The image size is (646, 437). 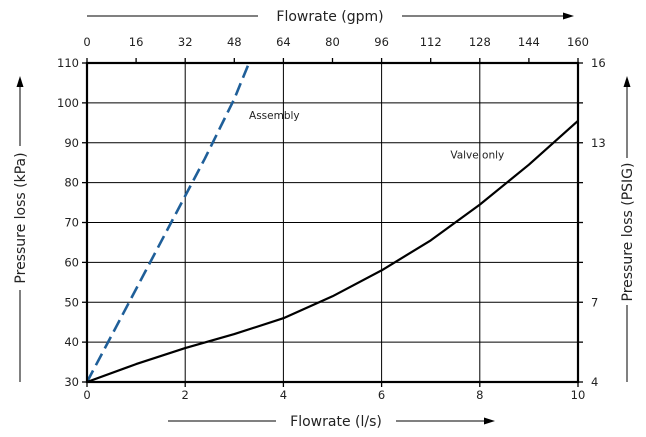 What do you see at coordinates (71, 223) in the screenshot?
I see `y-tick-label: 70` at bounding box center [71, 223].